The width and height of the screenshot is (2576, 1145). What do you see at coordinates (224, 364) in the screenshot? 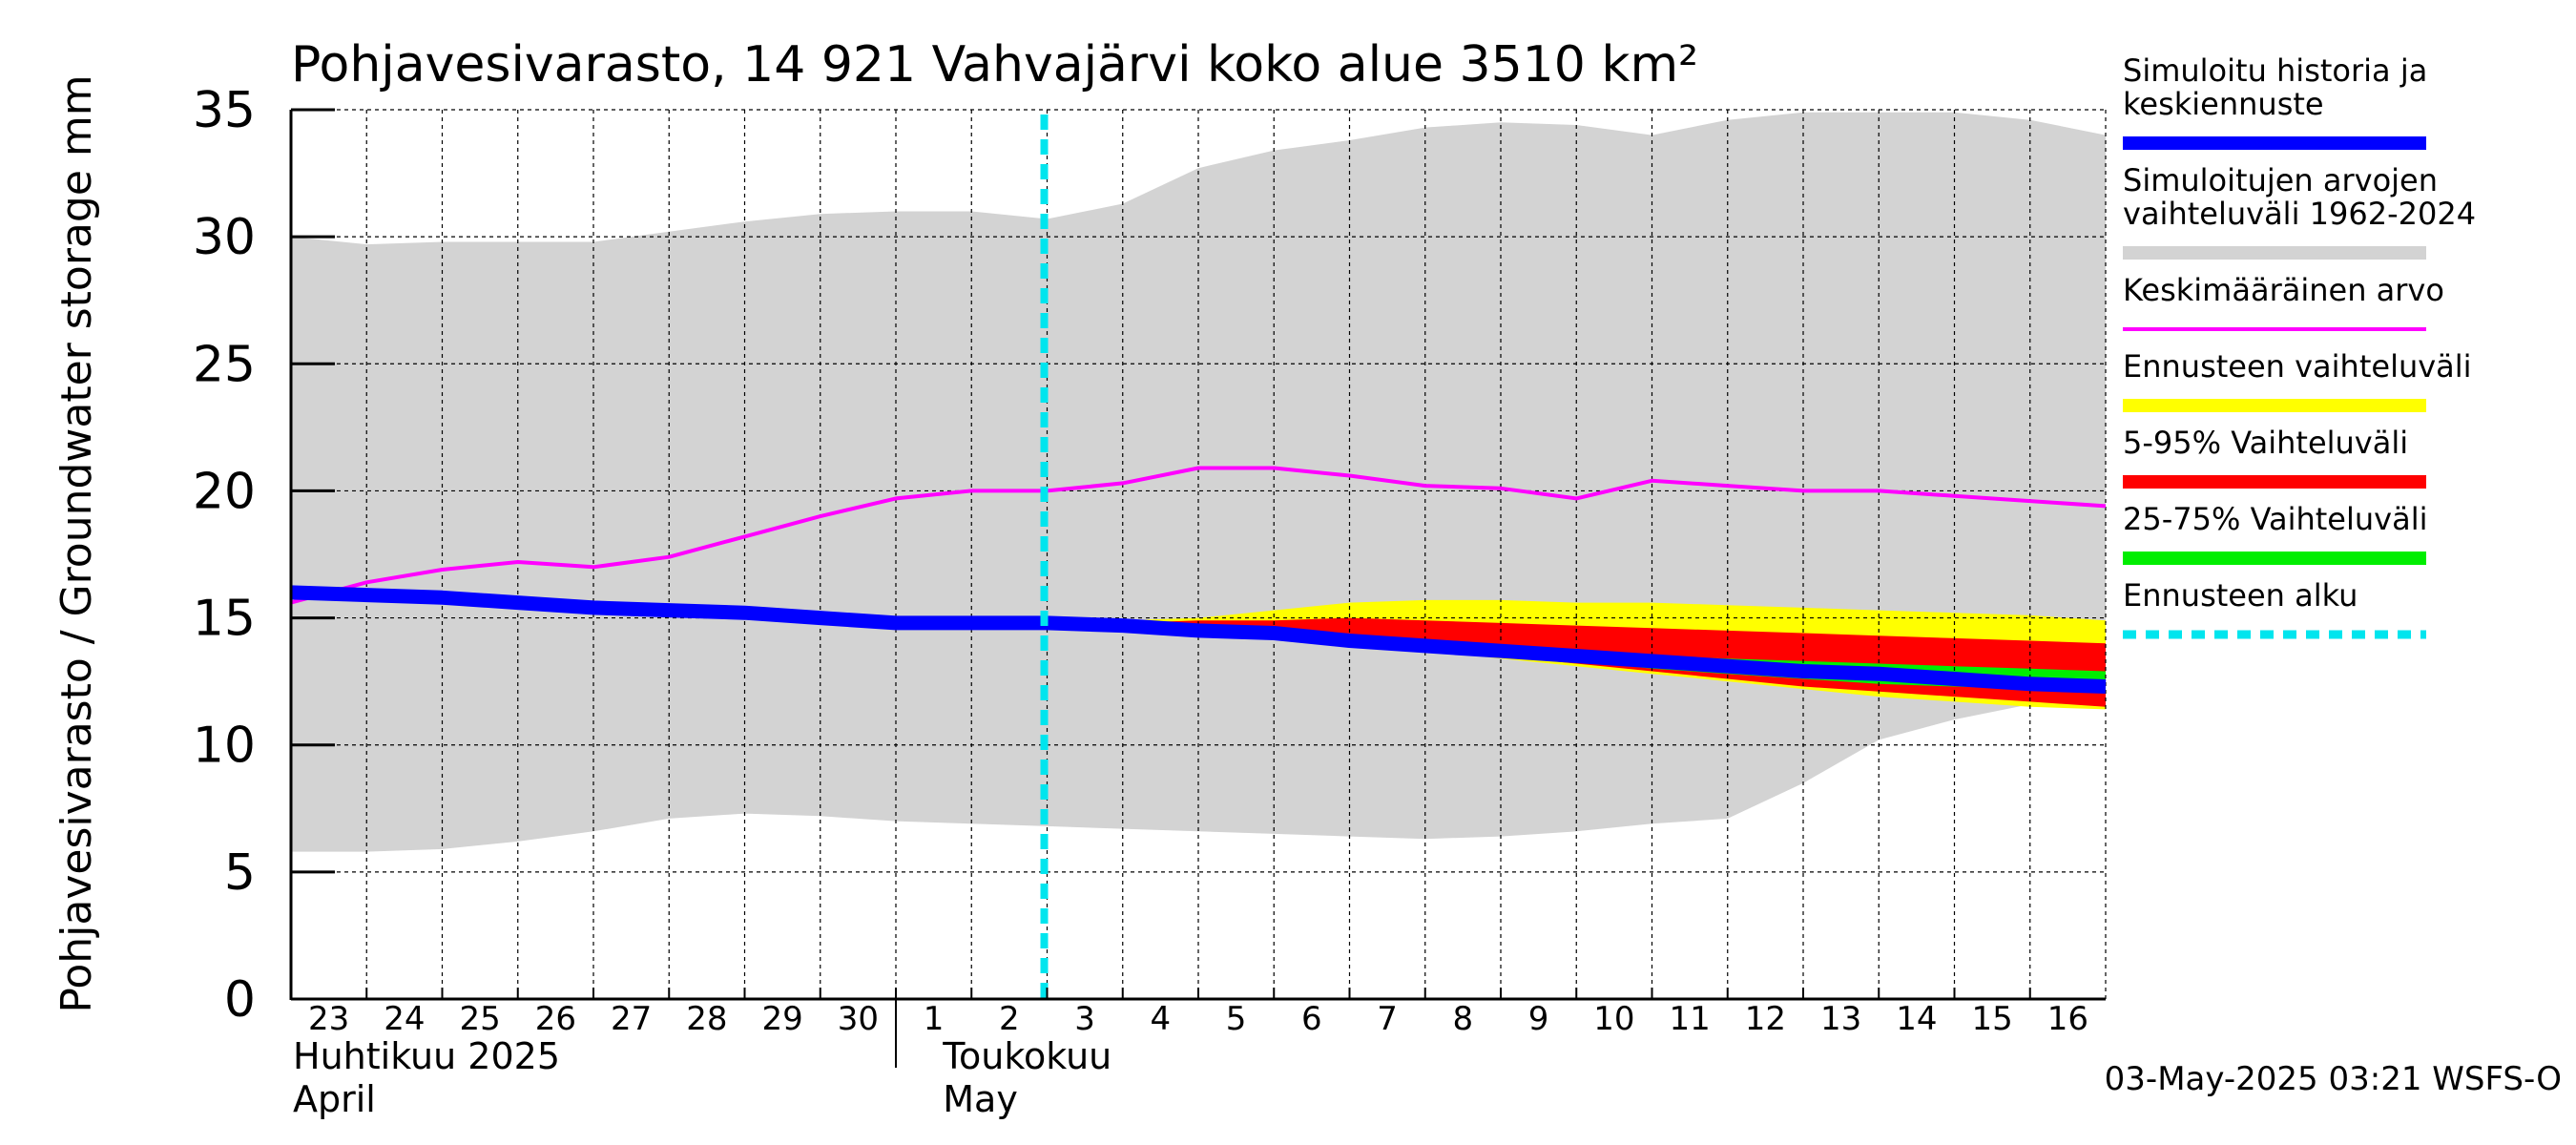
I see `y-tick-label: 25` at bounding box center [224, 364].